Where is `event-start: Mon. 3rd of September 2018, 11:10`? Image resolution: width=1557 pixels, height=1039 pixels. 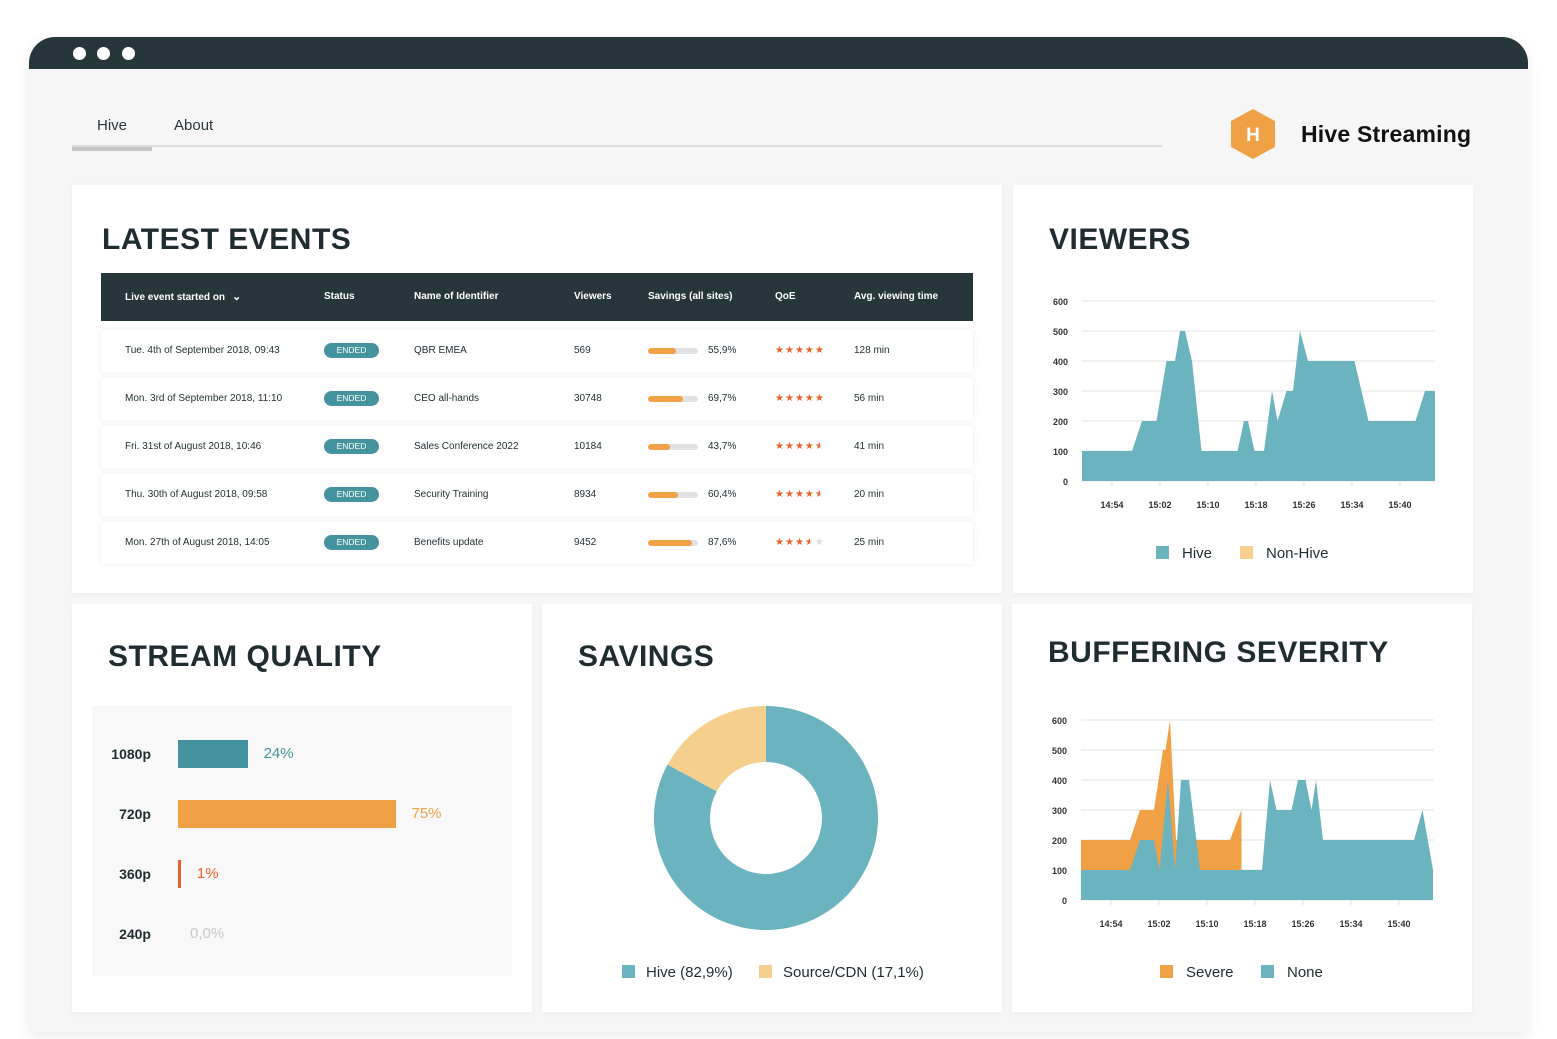
event-start: Mon. 3rd of September 2018, 11:10 is located at coordinates (204, 398).